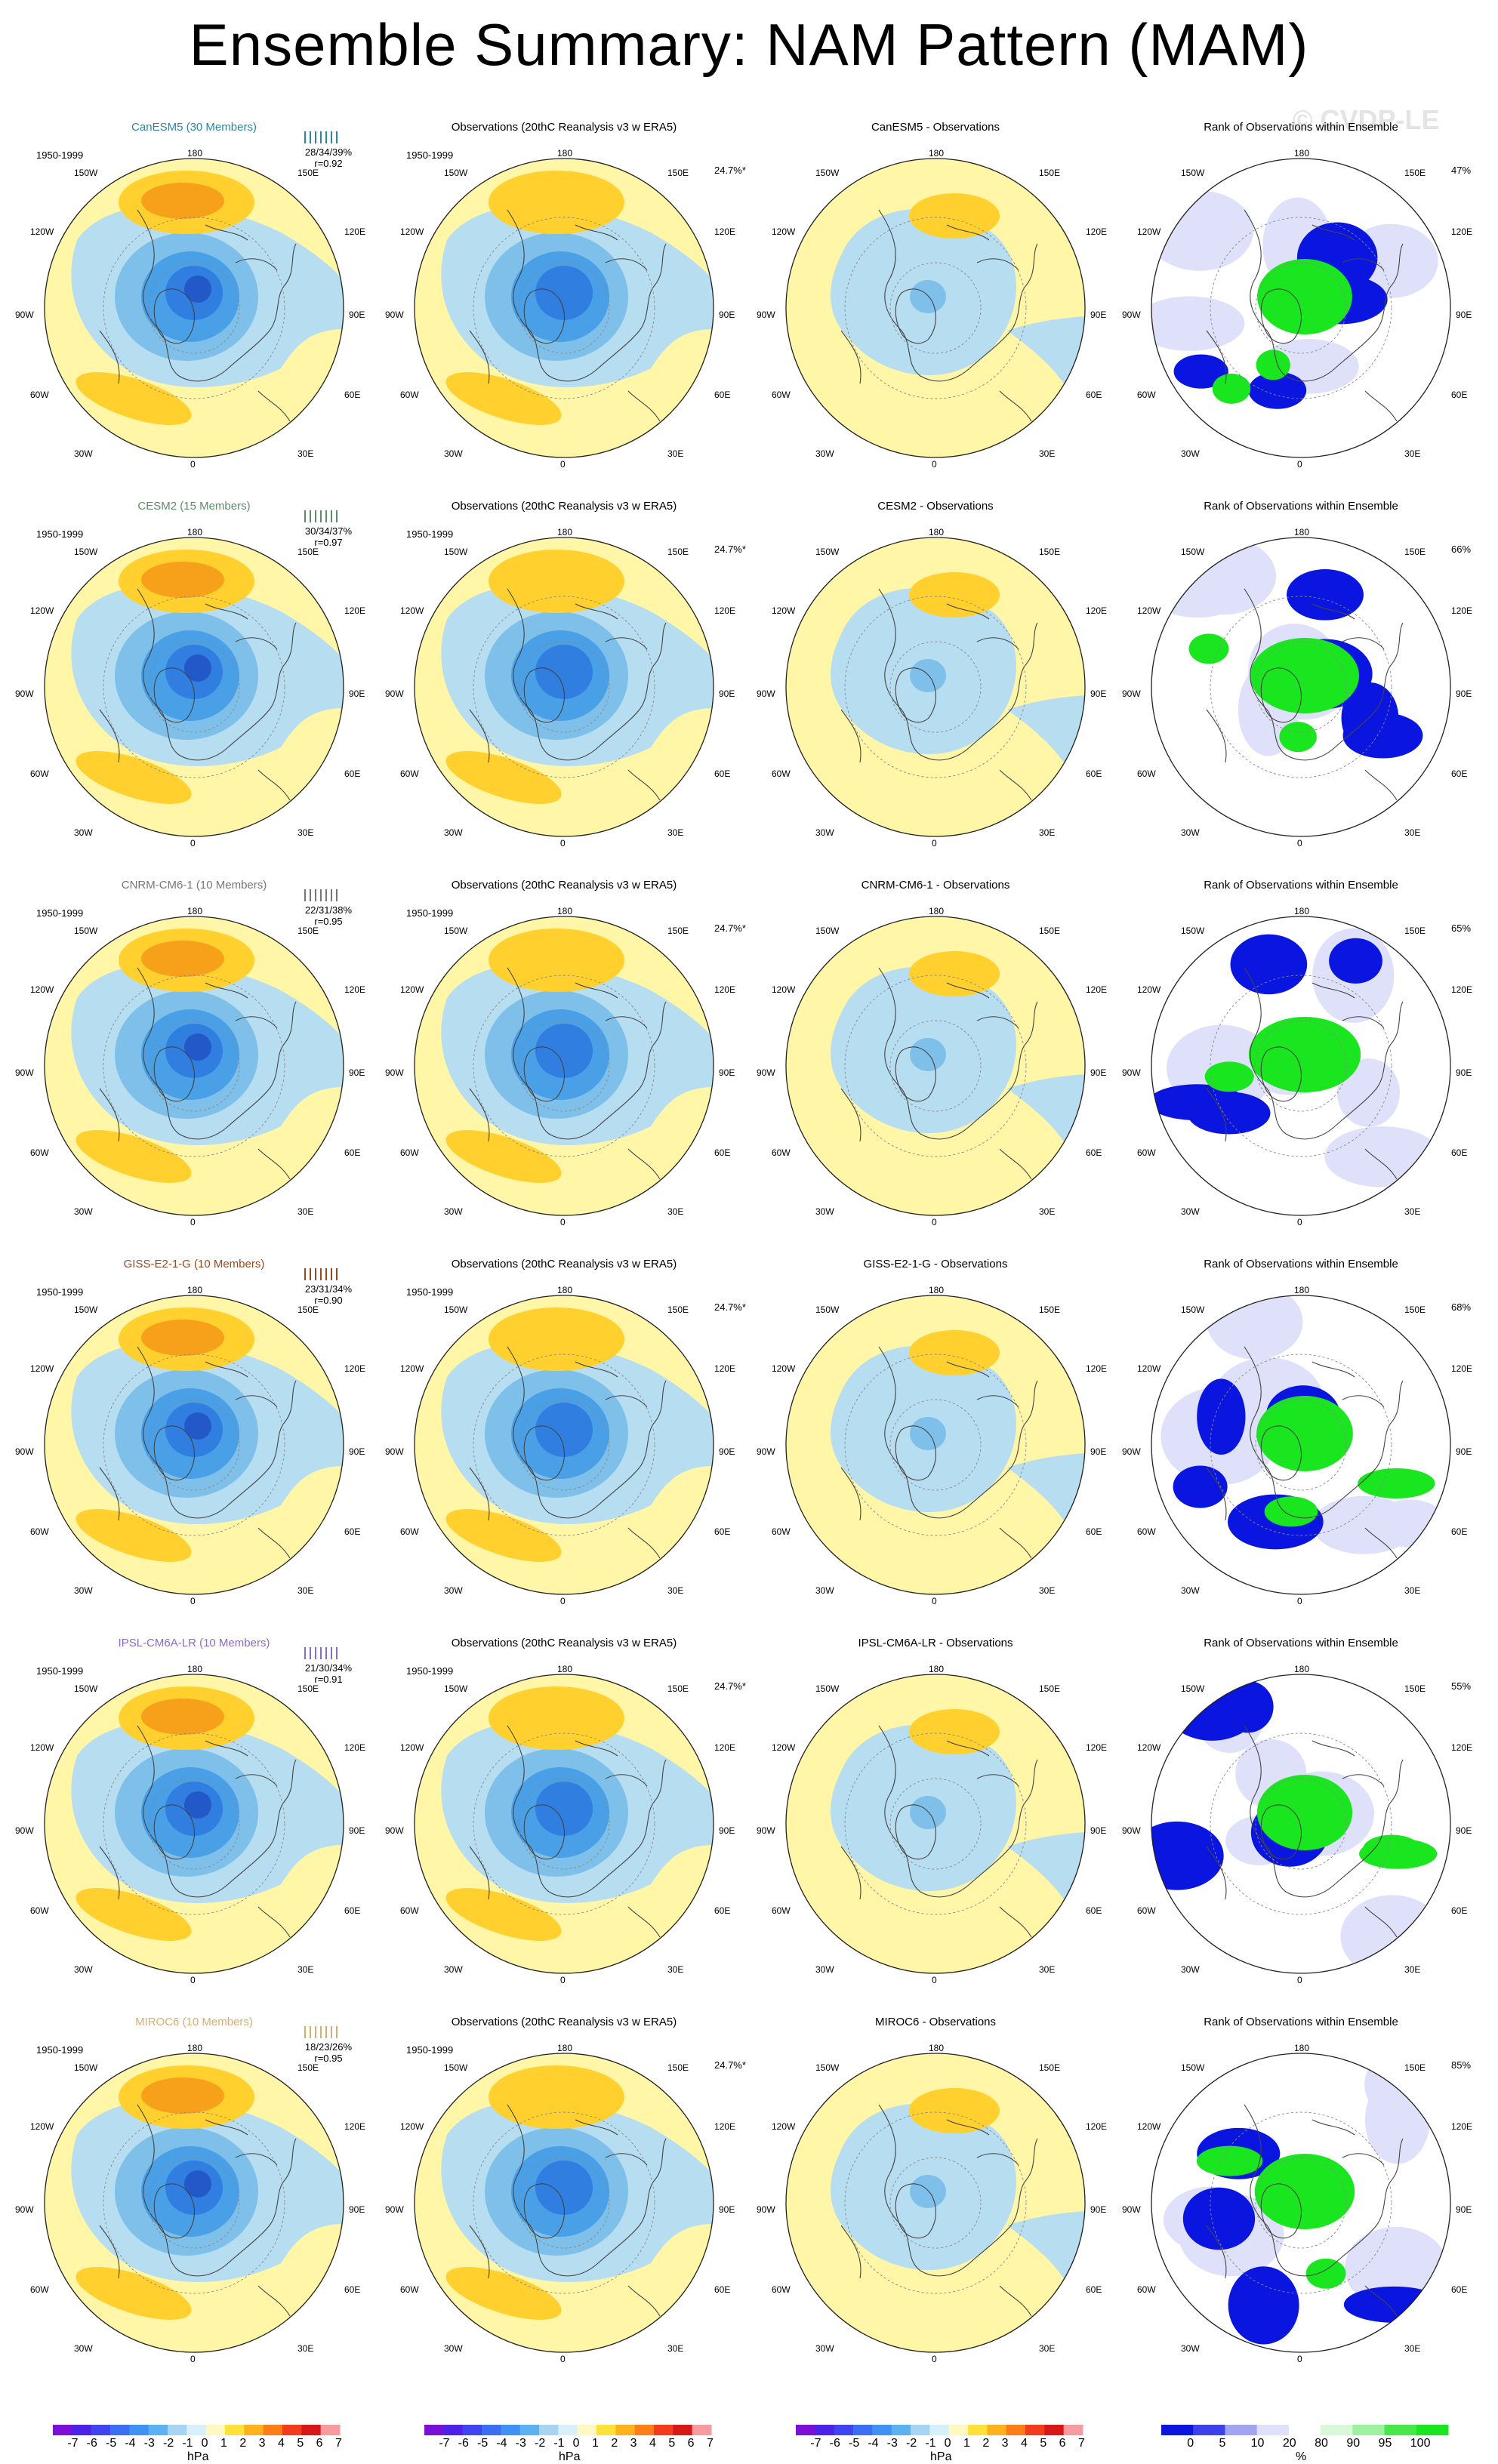  What do you see at coordinates (1190, 2443) in the screenshot?
I see `colorbar-tick-label: 0` at bounding box center [1190, 2443].